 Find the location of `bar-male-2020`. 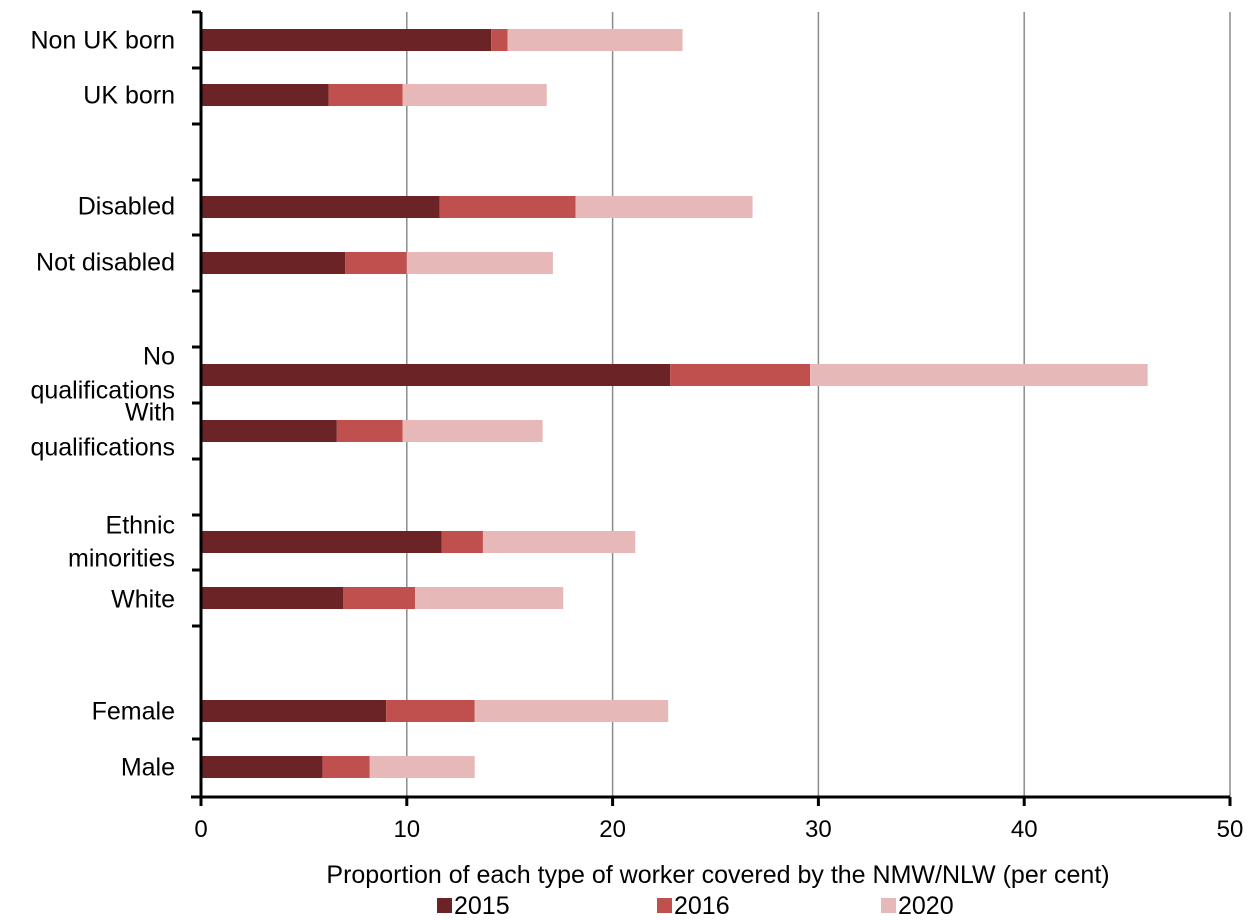

bar-male-2020 is located at coordinates (422, 767).